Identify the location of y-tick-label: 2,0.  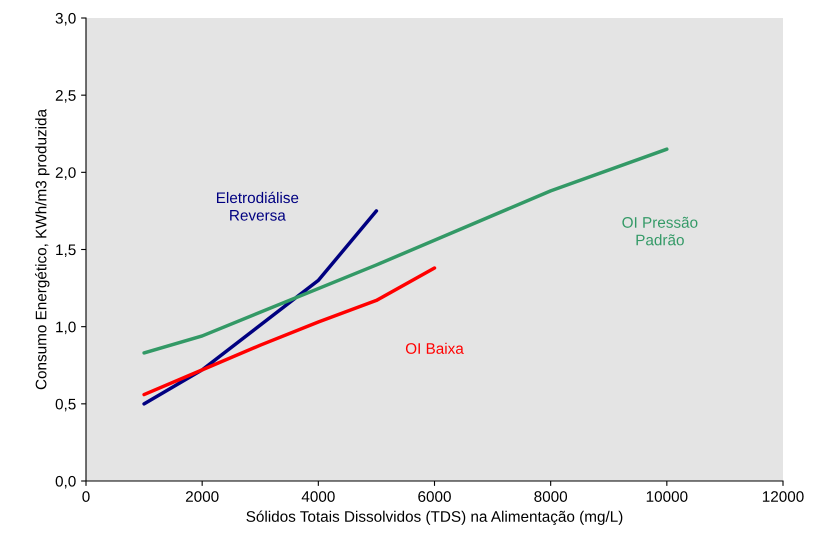
(66, 173).